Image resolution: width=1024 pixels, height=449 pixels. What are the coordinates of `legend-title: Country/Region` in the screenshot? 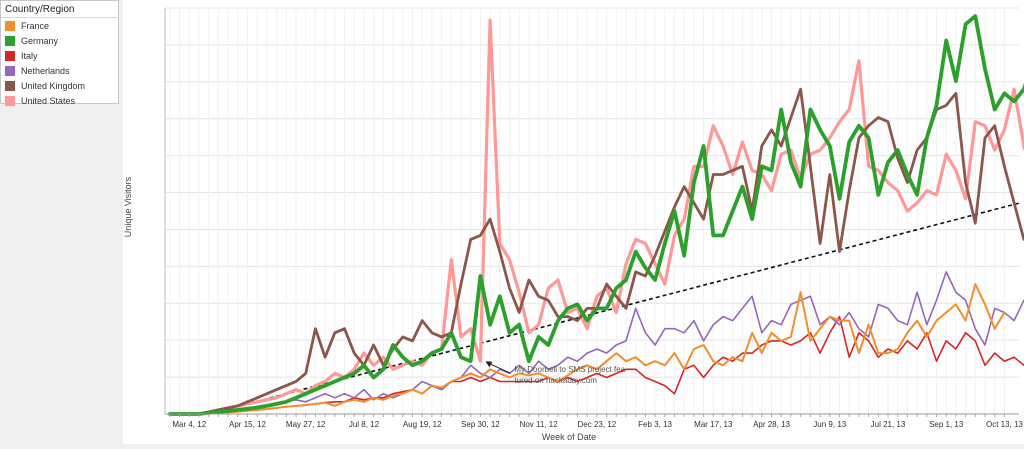 It's located at (59, 9).